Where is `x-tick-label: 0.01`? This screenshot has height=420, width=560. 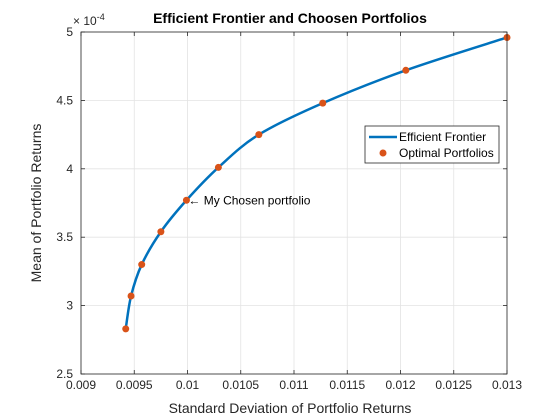 x-tick-label: 0.01 is located at coordinates (188, 385).